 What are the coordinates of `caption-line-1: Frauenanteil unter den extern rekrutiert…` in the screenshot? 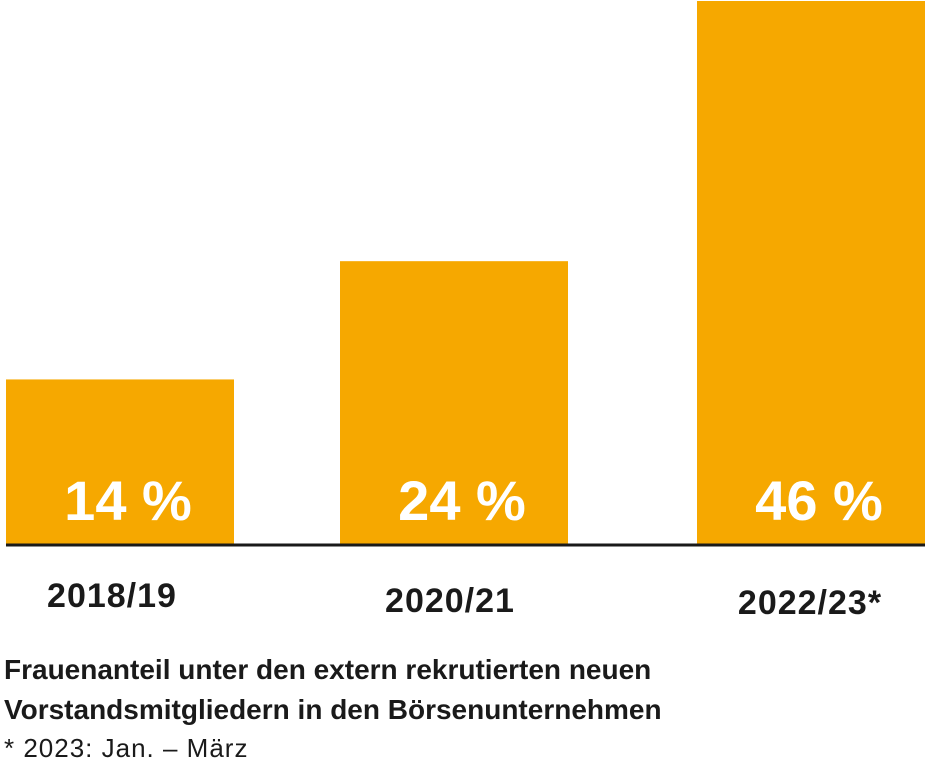 It's located at (328, 669).